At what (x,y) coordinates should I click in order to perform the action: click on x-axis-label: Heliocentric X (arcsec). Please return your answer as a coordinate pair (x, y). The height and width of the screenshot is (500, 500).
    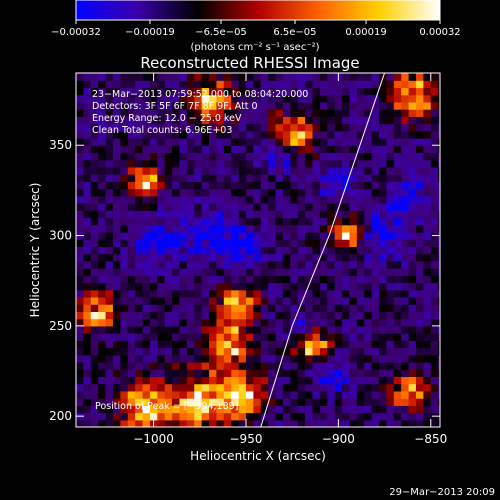
    Looking at the image, I should click on (258, 456).